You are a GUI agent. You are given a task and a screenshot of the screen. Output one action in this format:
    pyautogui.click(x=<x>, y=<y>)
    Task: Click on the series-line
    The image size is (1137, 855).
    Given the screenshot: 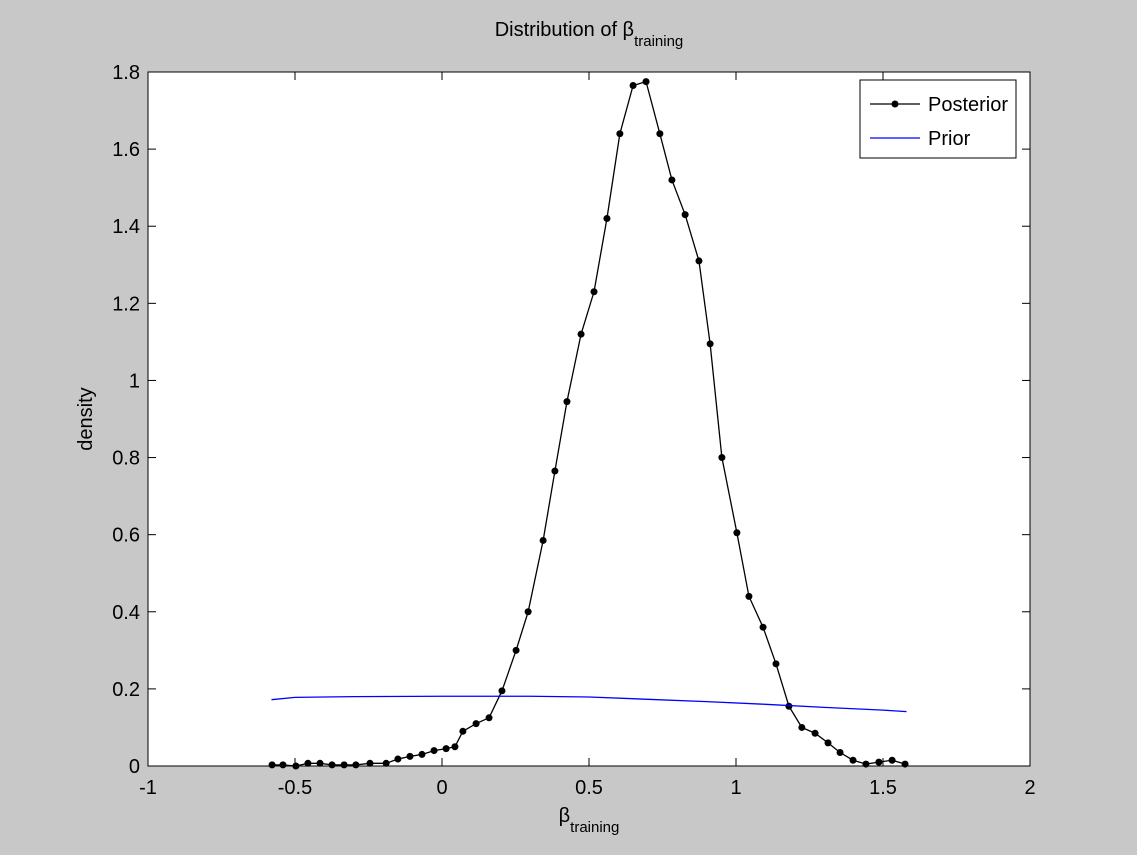 What is the action you would take?
    pyautogui.click(x=589, y=704)
    